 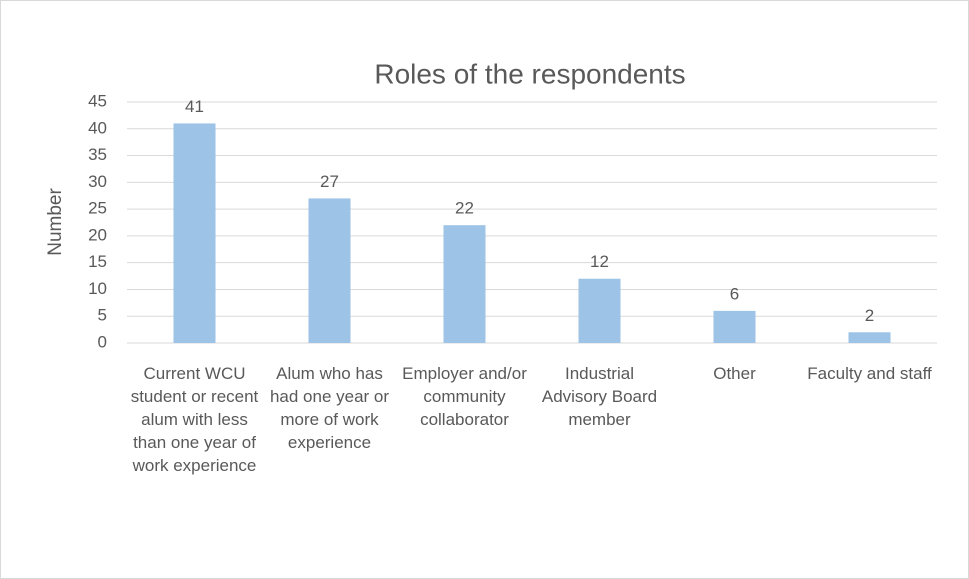 What do you see at coordinates (102, 315) in the screenshot?
I see `y-tick-label: 5` at bounding box center [102, 315].